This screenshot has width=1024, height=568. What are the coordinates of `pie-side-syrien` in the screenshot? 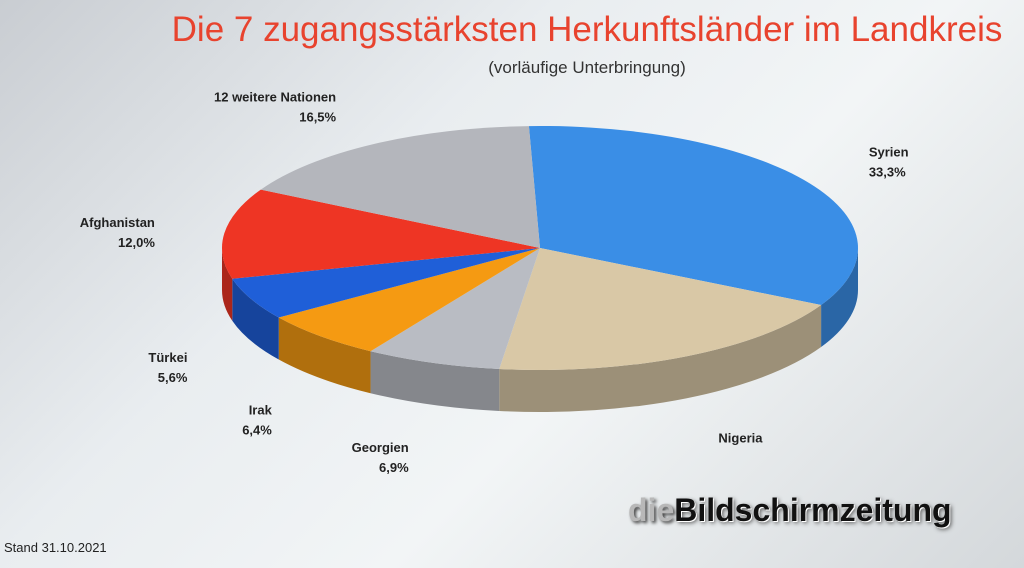 It's located at (839, 298).